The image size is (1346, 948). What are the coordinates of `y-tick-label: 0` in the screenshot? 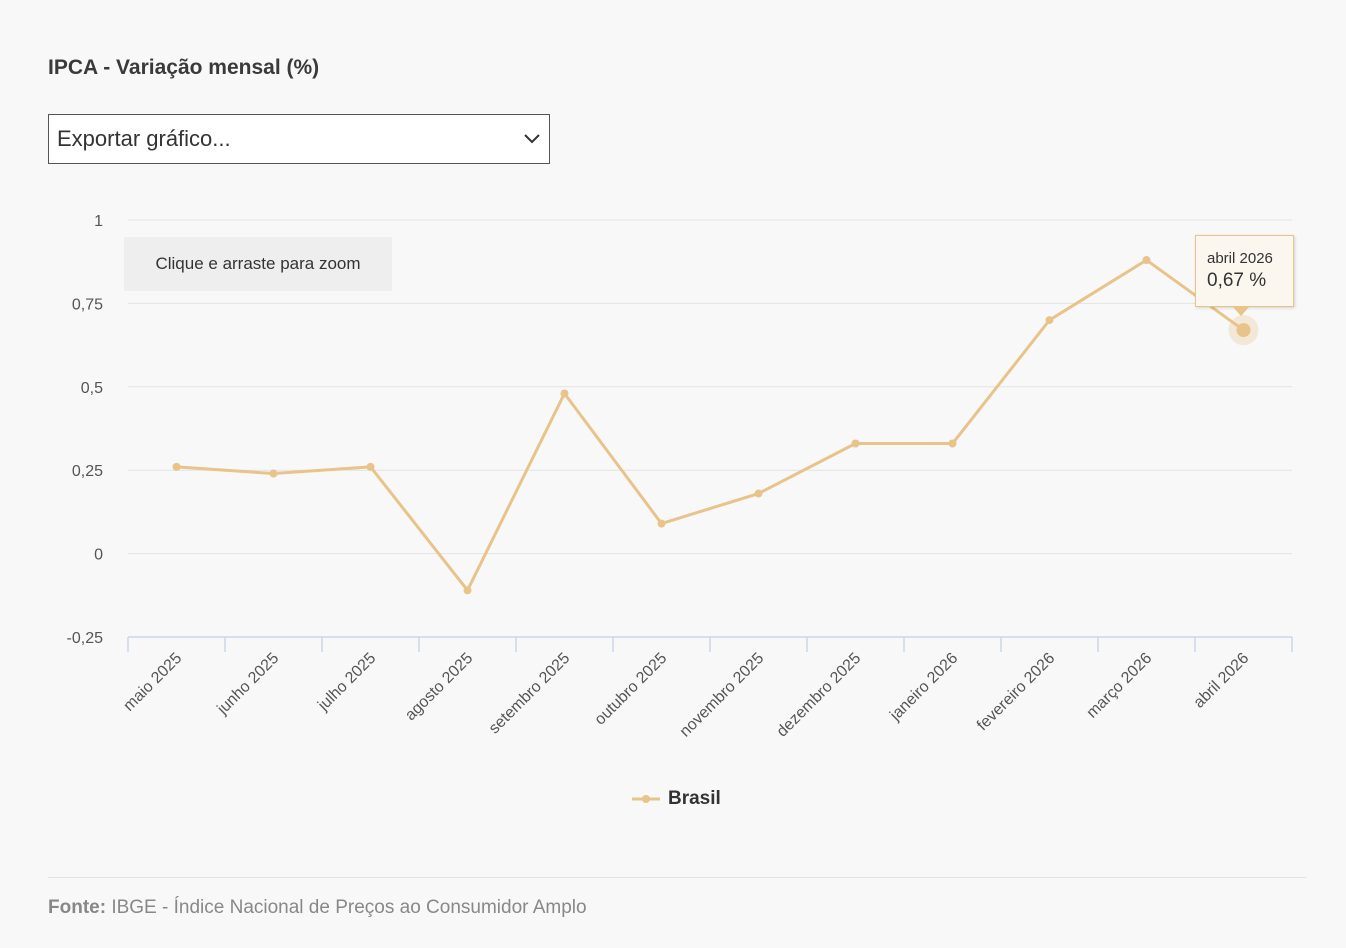 It's located at (98, 555).